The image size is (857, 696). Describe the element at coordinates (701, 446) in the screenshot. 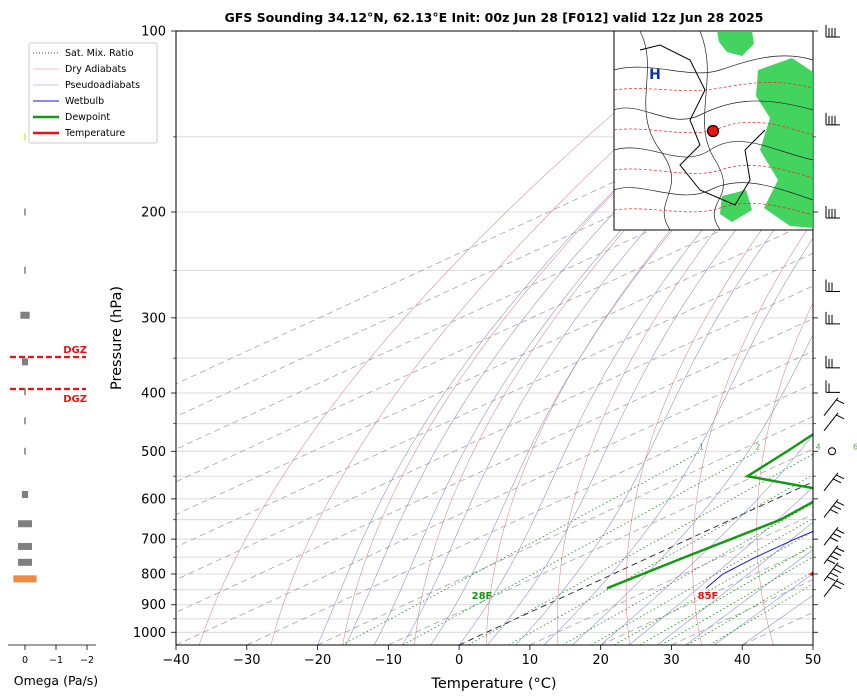

I see `mixing-ratio-label: 1` at that location.